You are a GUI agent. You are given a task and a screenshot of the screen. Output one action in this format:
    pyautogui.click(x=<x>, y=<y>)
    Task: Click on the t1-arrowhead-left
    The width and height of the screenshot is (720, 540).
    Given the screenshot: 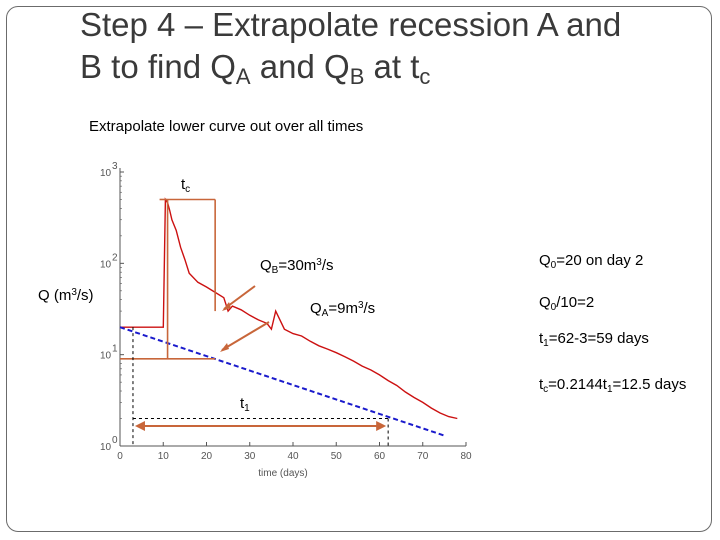 What is the action you would take?
    pyautogui.click(x=139, y=426)
    